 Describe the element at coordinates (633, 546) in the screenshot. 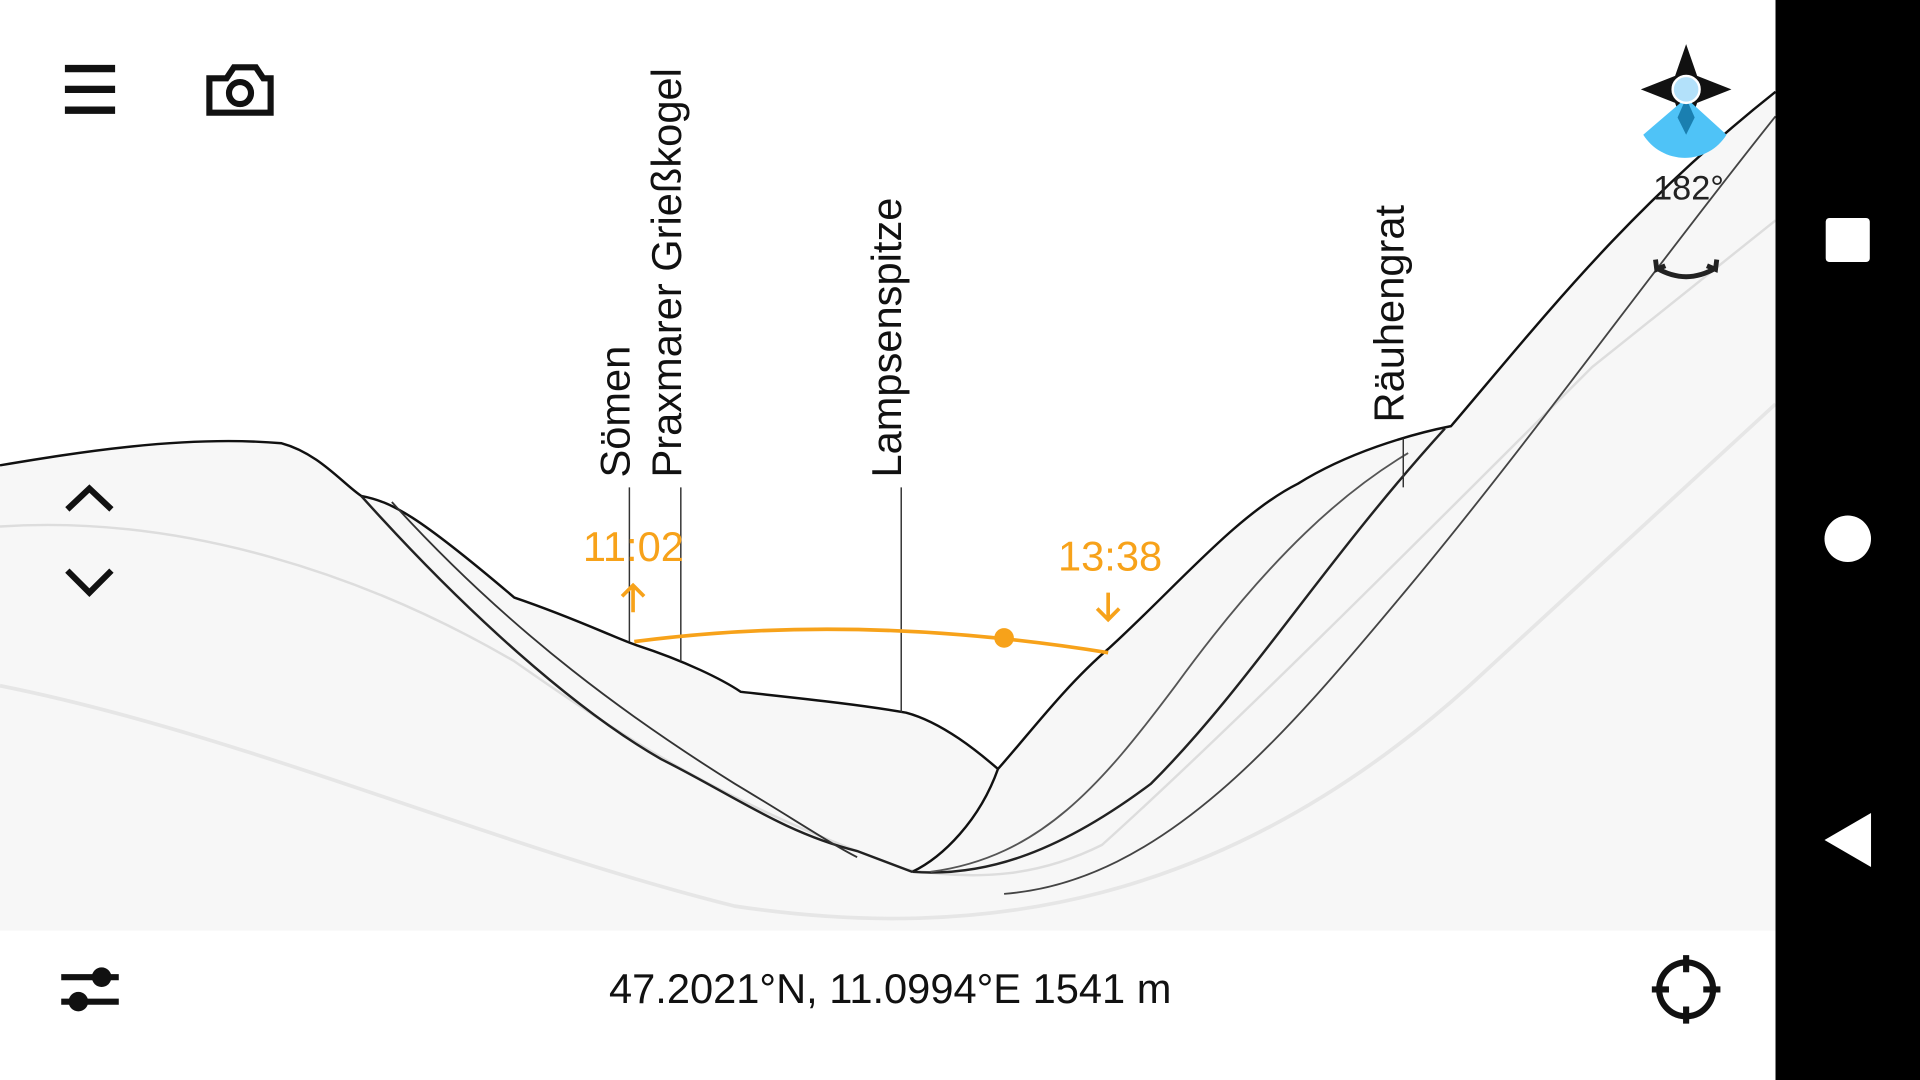

I see `sunrise-time: 11:02` at that location.